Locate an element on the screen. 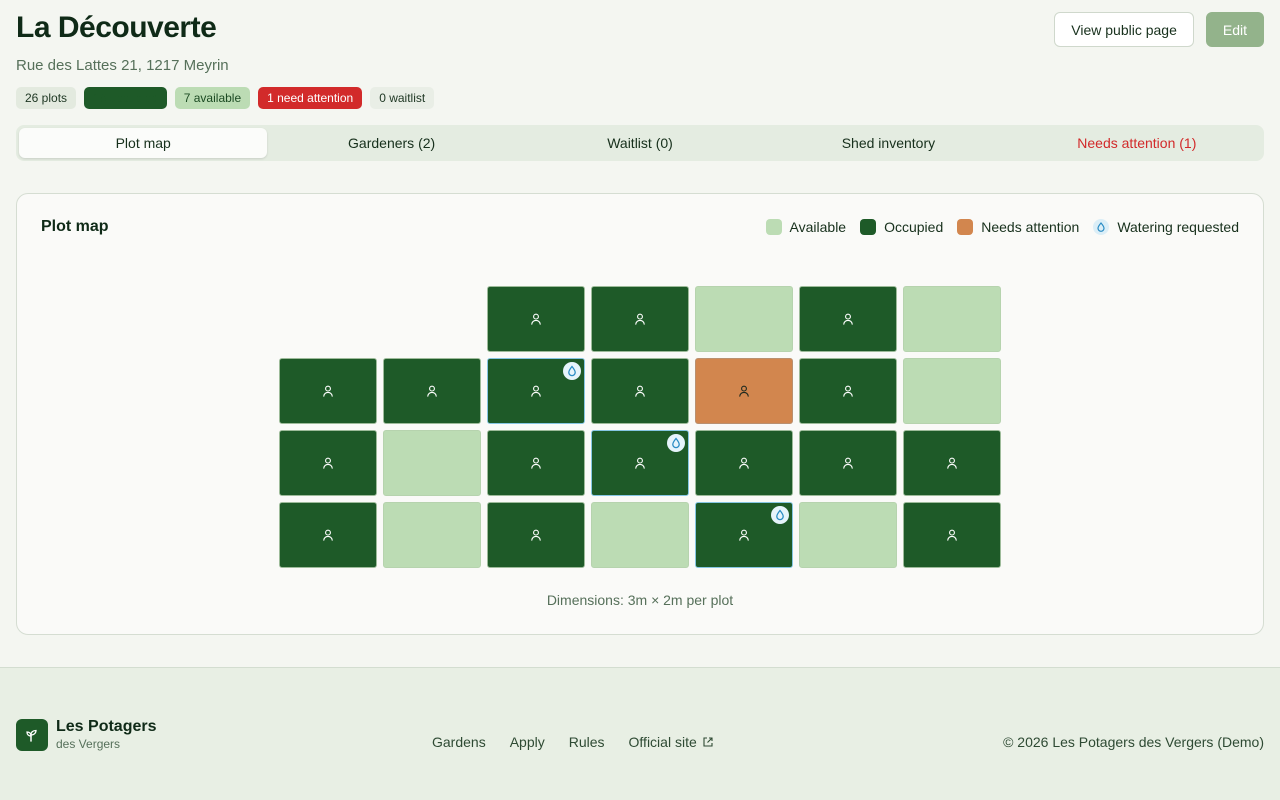 The width and height of the screenshot is (1280, 800). footer-link-apply: Apply is located at coordinates (527, 742).